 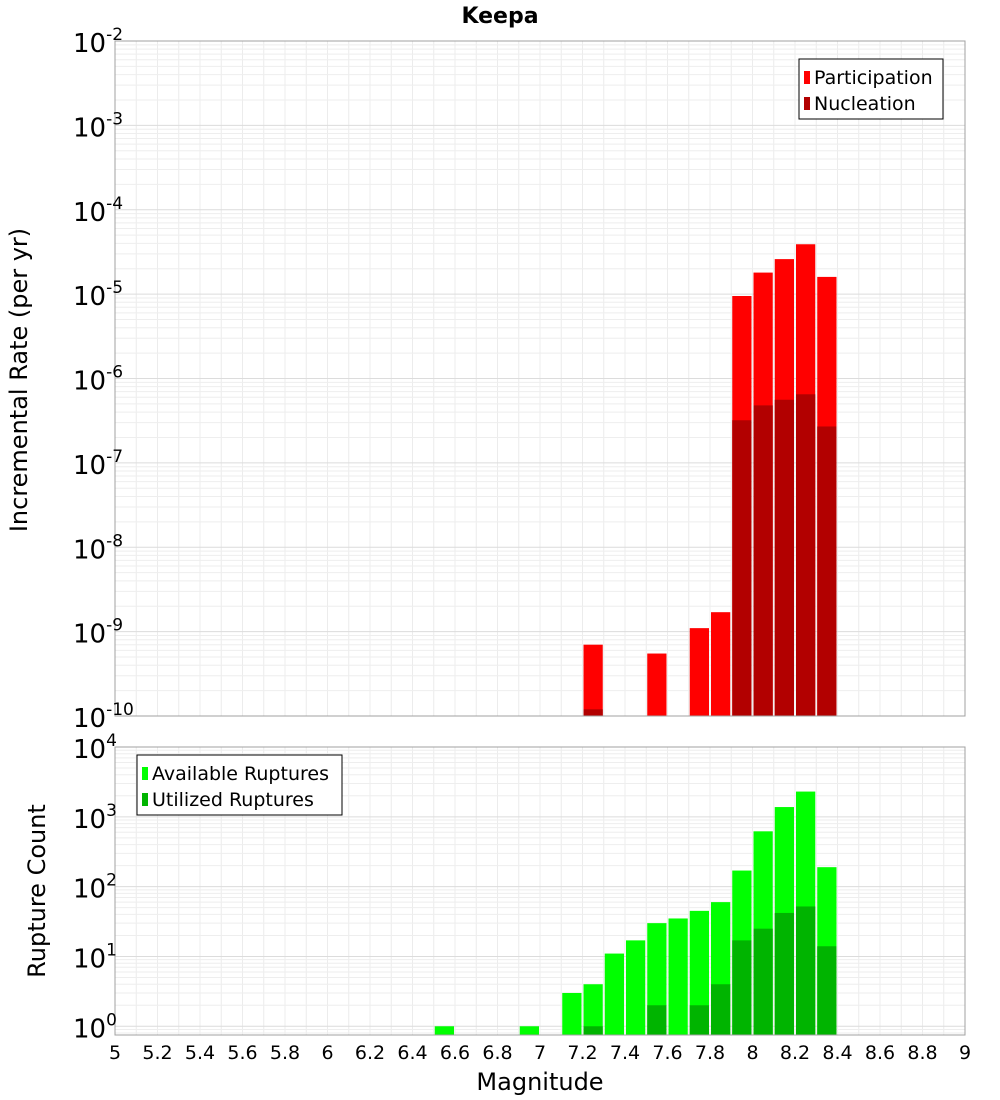 I want to click on x-tick-label: 6.6, so click(x=455, y=1053).